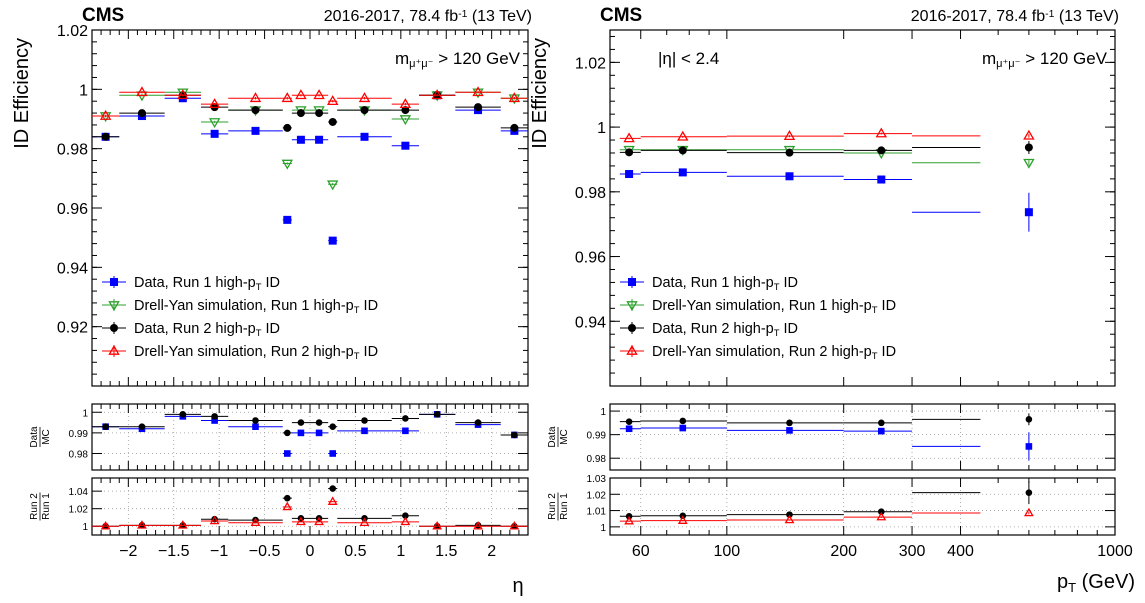 Image resolution: width=1145 pixels, height=603 pixels. What do you see at coordinates (244, 352) in the screenshot?
I see `text-span: Drell-Yan simulation, Run 2 high-p` at bounding box center [244, 352].